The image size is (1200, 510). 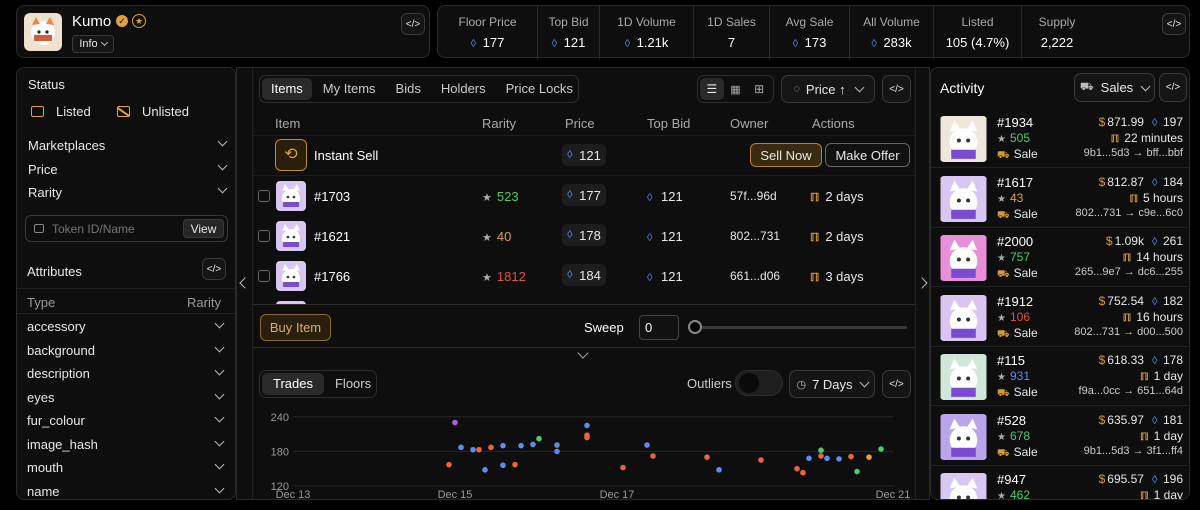 I want to click on to-address: c9e...6c0, so click(x=1160, y=212).